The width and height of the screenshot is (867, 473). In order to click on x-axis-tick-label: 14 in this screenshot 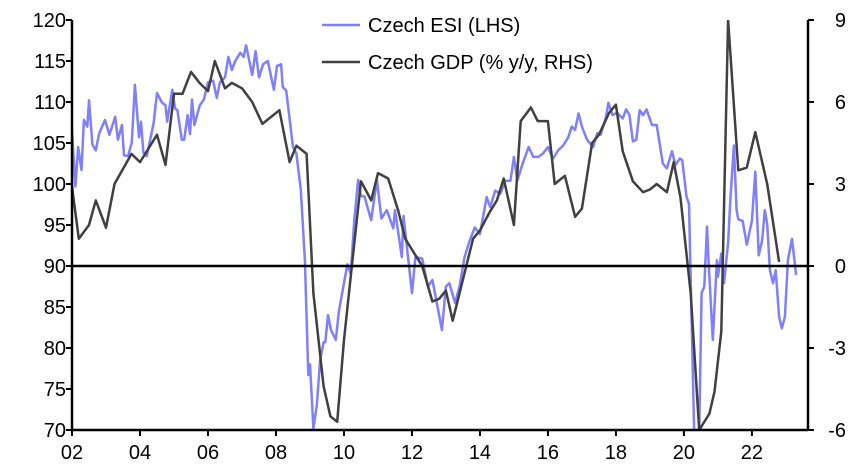, I will do `click(480, 453)`.